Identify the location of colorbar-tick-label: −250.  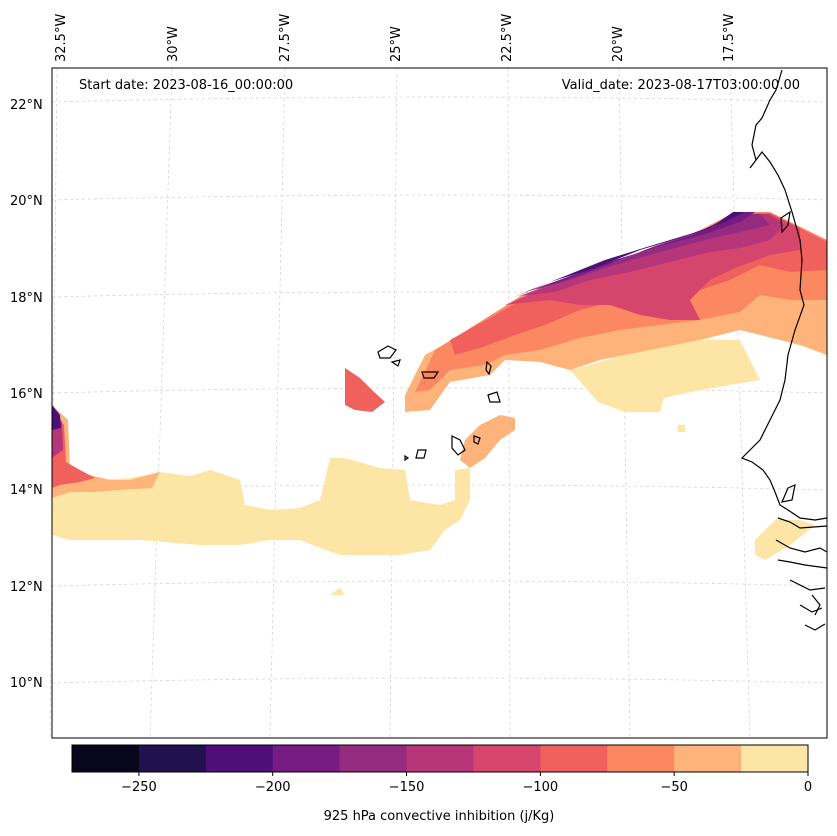
(139, 787).